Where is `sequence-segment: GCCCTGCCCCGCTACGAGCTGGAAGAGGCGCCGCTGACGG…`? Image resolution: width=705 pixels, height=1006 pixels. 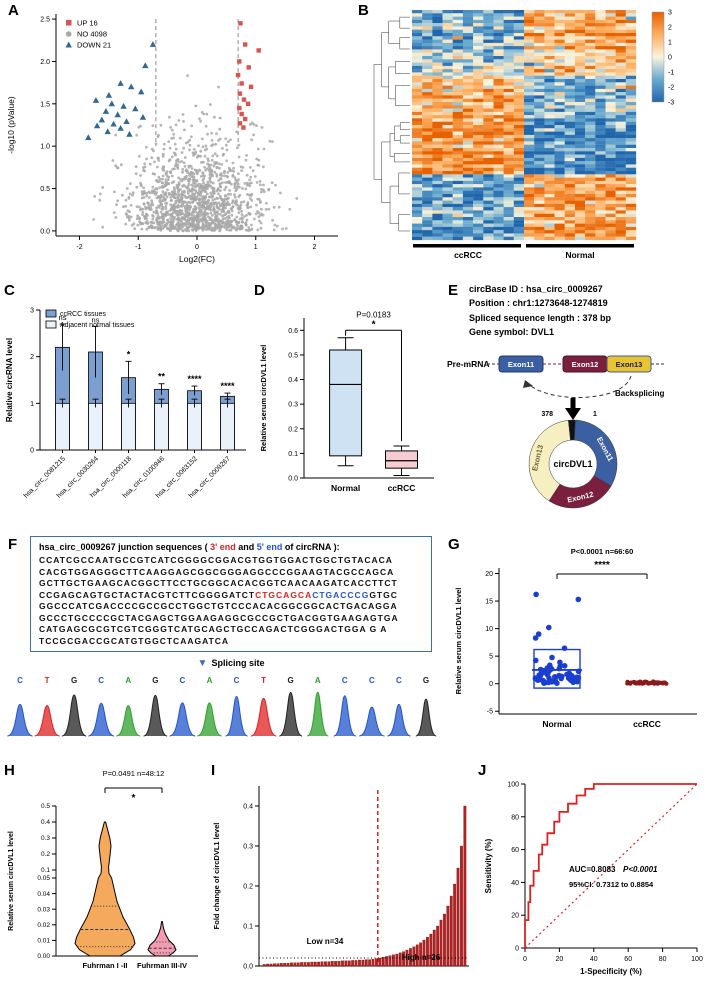
sequence-segment: GCCCTGCCCCGCTACGAGCTGGAAGAGGCGCCGCTGACGG… is located at coordinates (219, 617).